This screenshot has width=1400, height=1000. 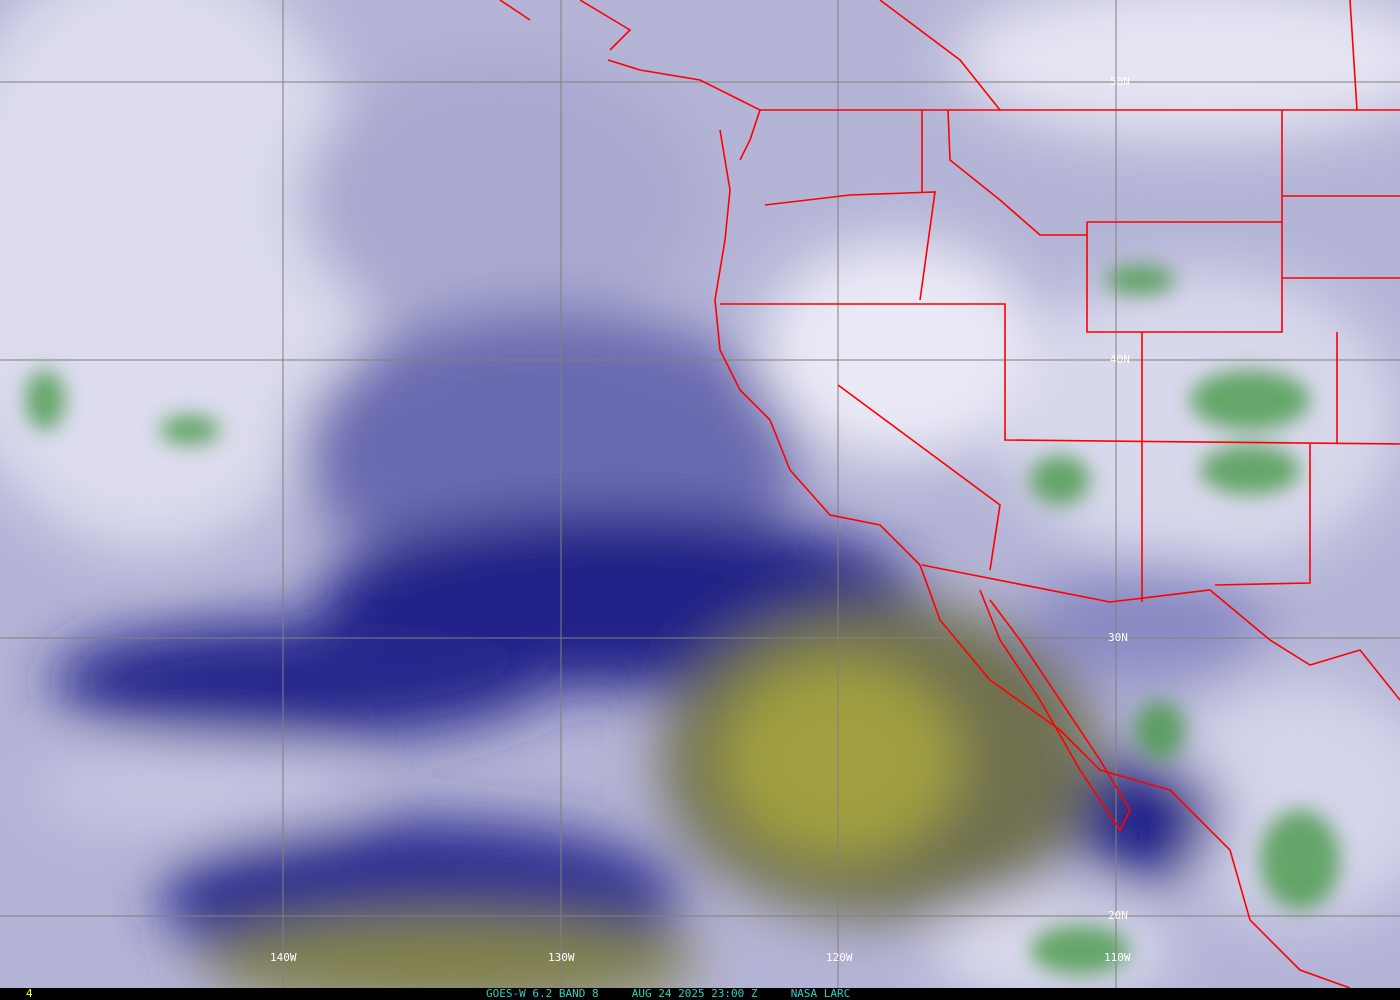 I want to click on latitude-label-40n: 40N, so click(x=1120, y=359).